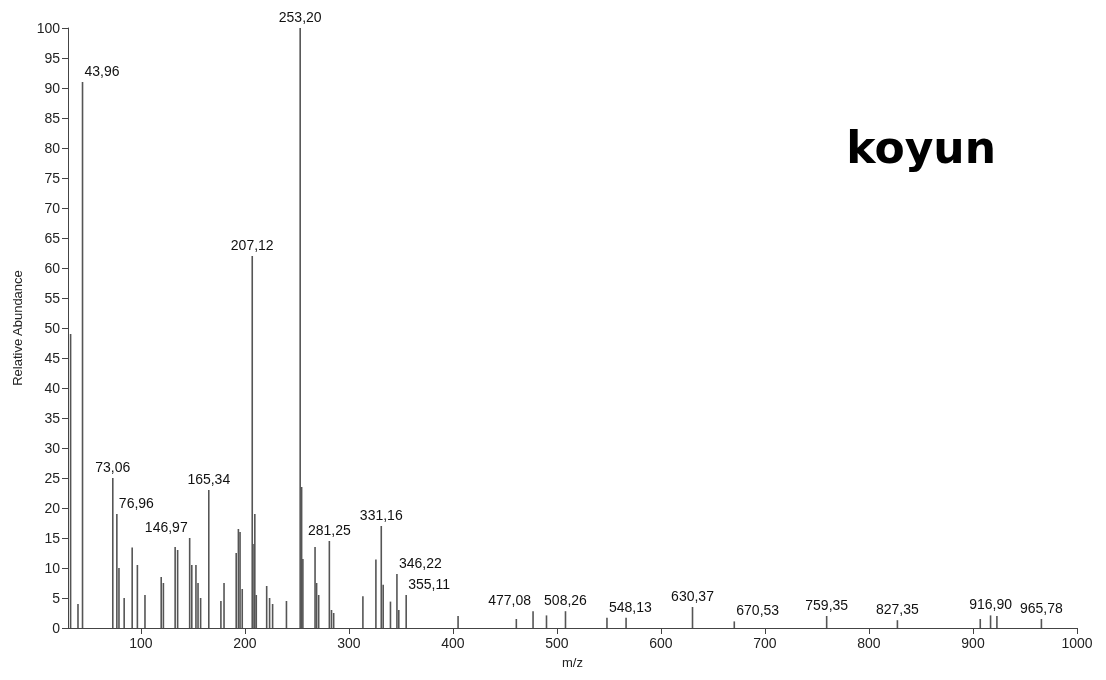  What do you see at coordinates (209, 479) in the screenshot?
I see `annotation: 165,34` at bounding box center [209, 479].